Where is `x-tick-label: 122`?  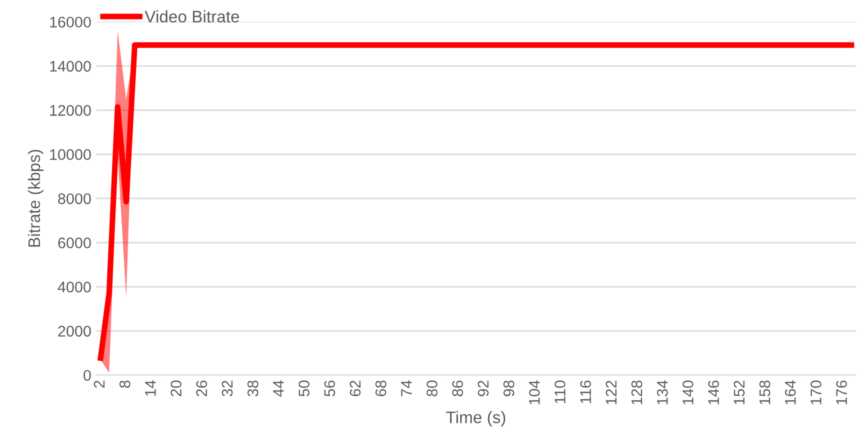 x-tick-label: 122 is located at coordinates (611, 392).